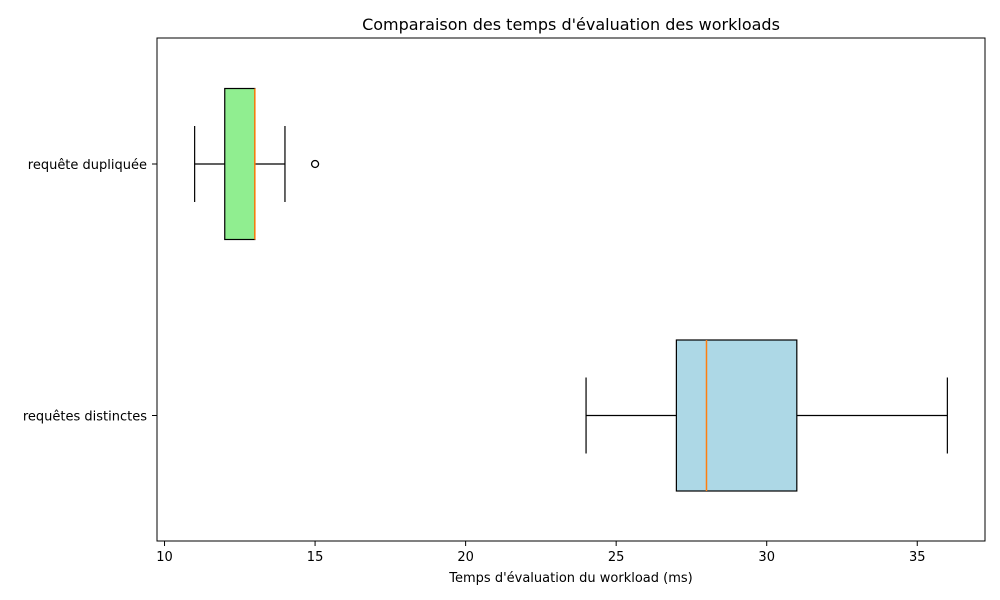 The height and width of the screenshot is (600, 1000). Describe the element at coordinates (616, 557) in the screenshot. I see `x-tick-label: 25` at that location.